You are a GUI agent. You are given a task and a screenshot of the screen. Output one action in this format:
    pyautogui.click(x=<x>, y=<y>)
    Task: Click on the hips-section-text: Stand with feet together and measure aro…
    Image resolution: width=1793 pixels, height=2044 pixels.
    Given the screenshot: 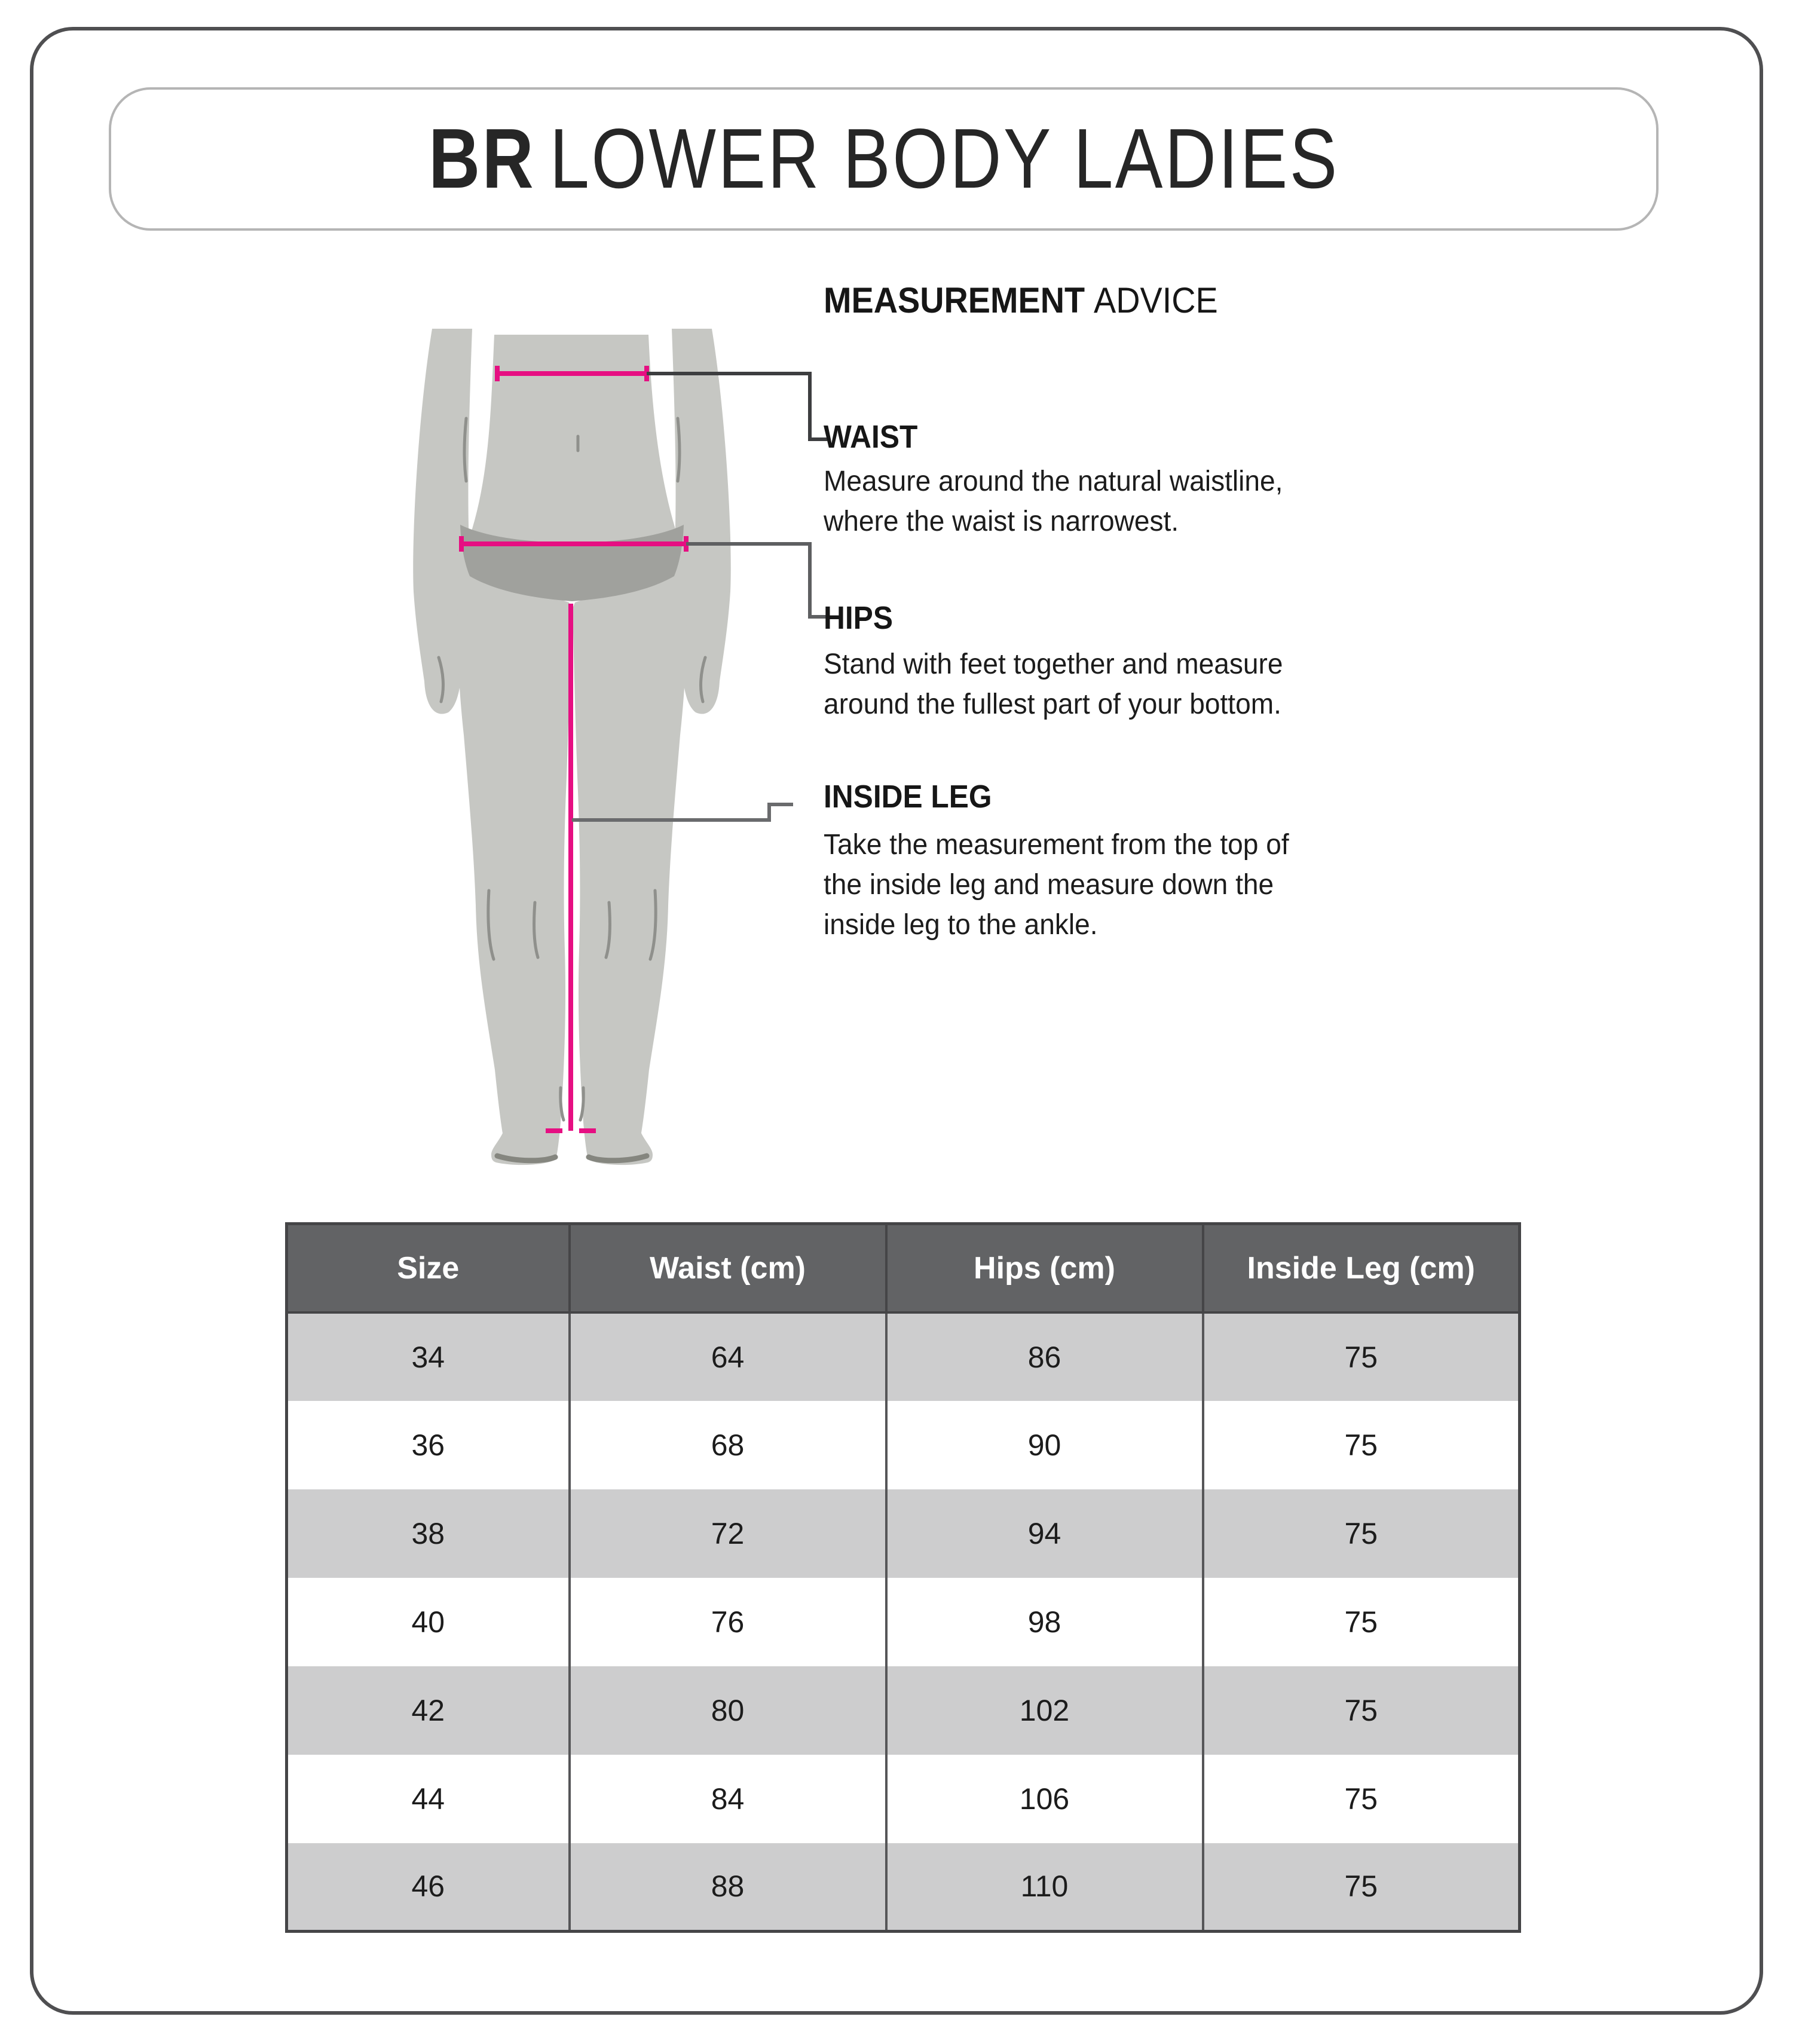 What is the action you would take?
    pyautogui.click(x=1053, y=684)
    